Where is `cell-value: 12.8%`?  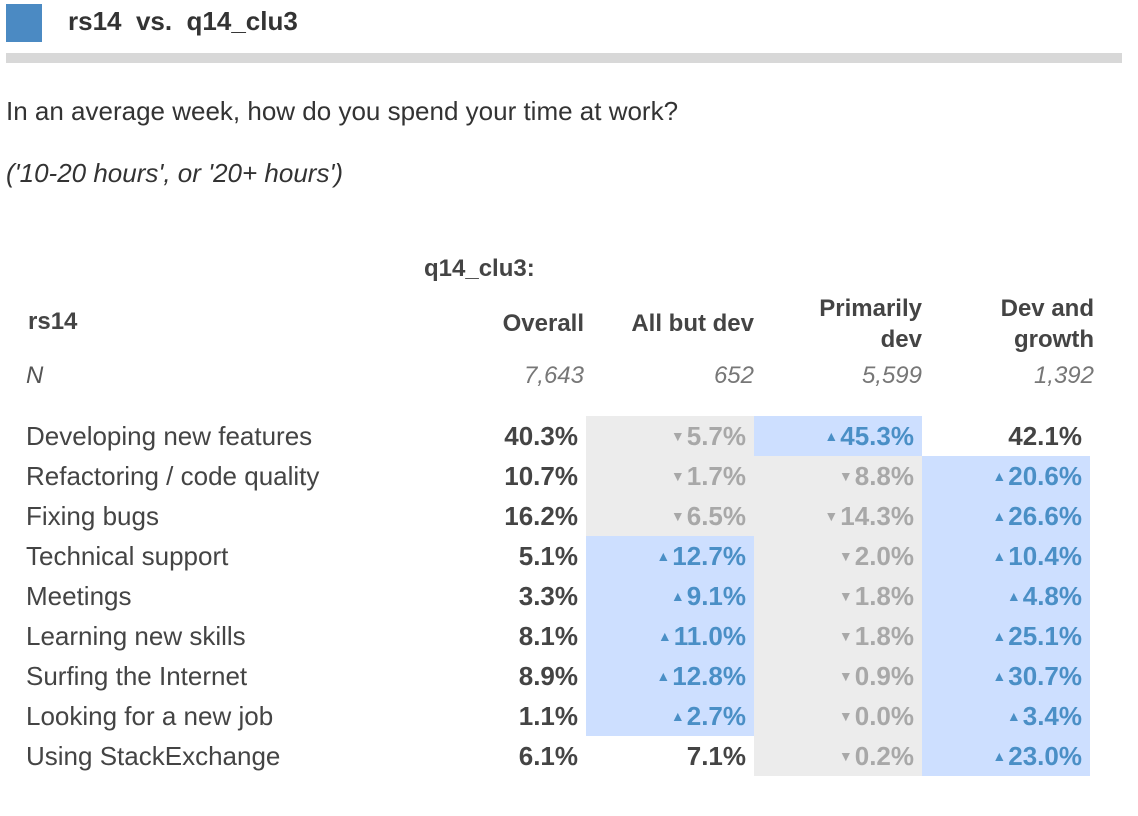
cell-value: 12.8% is located at coordinates (709, 676).